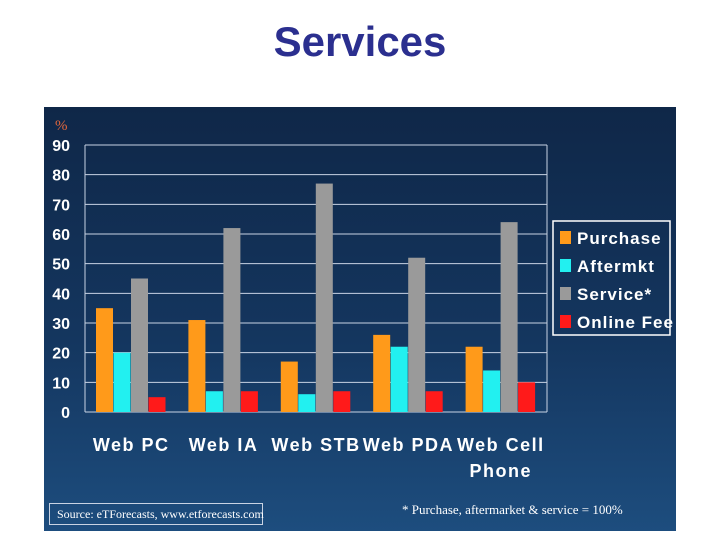  I want to click on legend-entry: Online Fee, so click(625, 322).